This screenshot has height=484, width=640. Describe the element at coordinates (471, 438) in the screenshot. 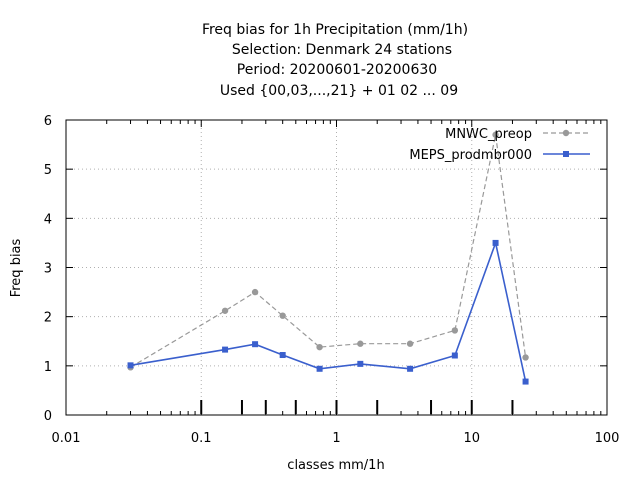

I see `x-tick-label: 10` at that location.